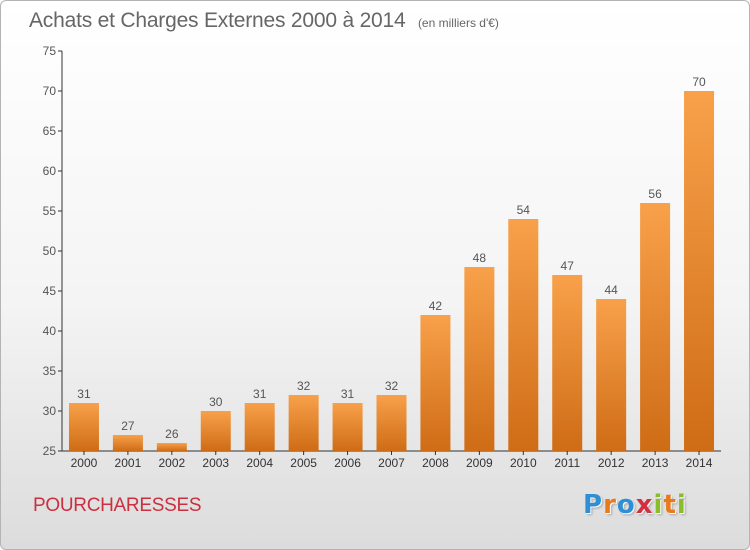 Image resolution: width=750 pixels, height=550 pixels. I want to click on y-tick-label: 65, so click(50, 131).